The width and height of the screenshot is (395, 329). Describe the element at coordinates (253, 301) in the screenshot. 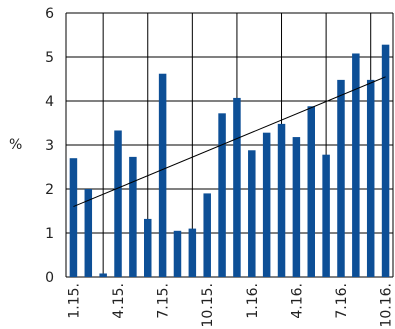

I see `x-tick-label: 1.16.` at that location.